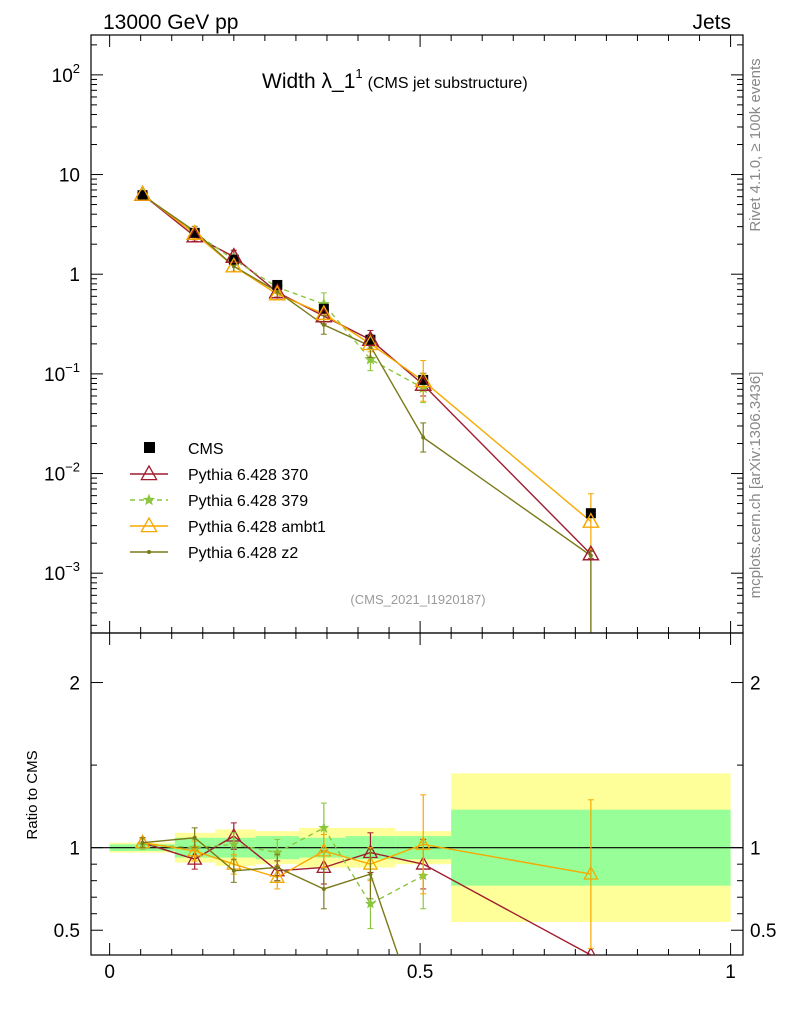 Image resolution: width=786 pixels, height=1024 pixels. I want to click on legend-label: Pythia 6.428 370, so click(248, 475).